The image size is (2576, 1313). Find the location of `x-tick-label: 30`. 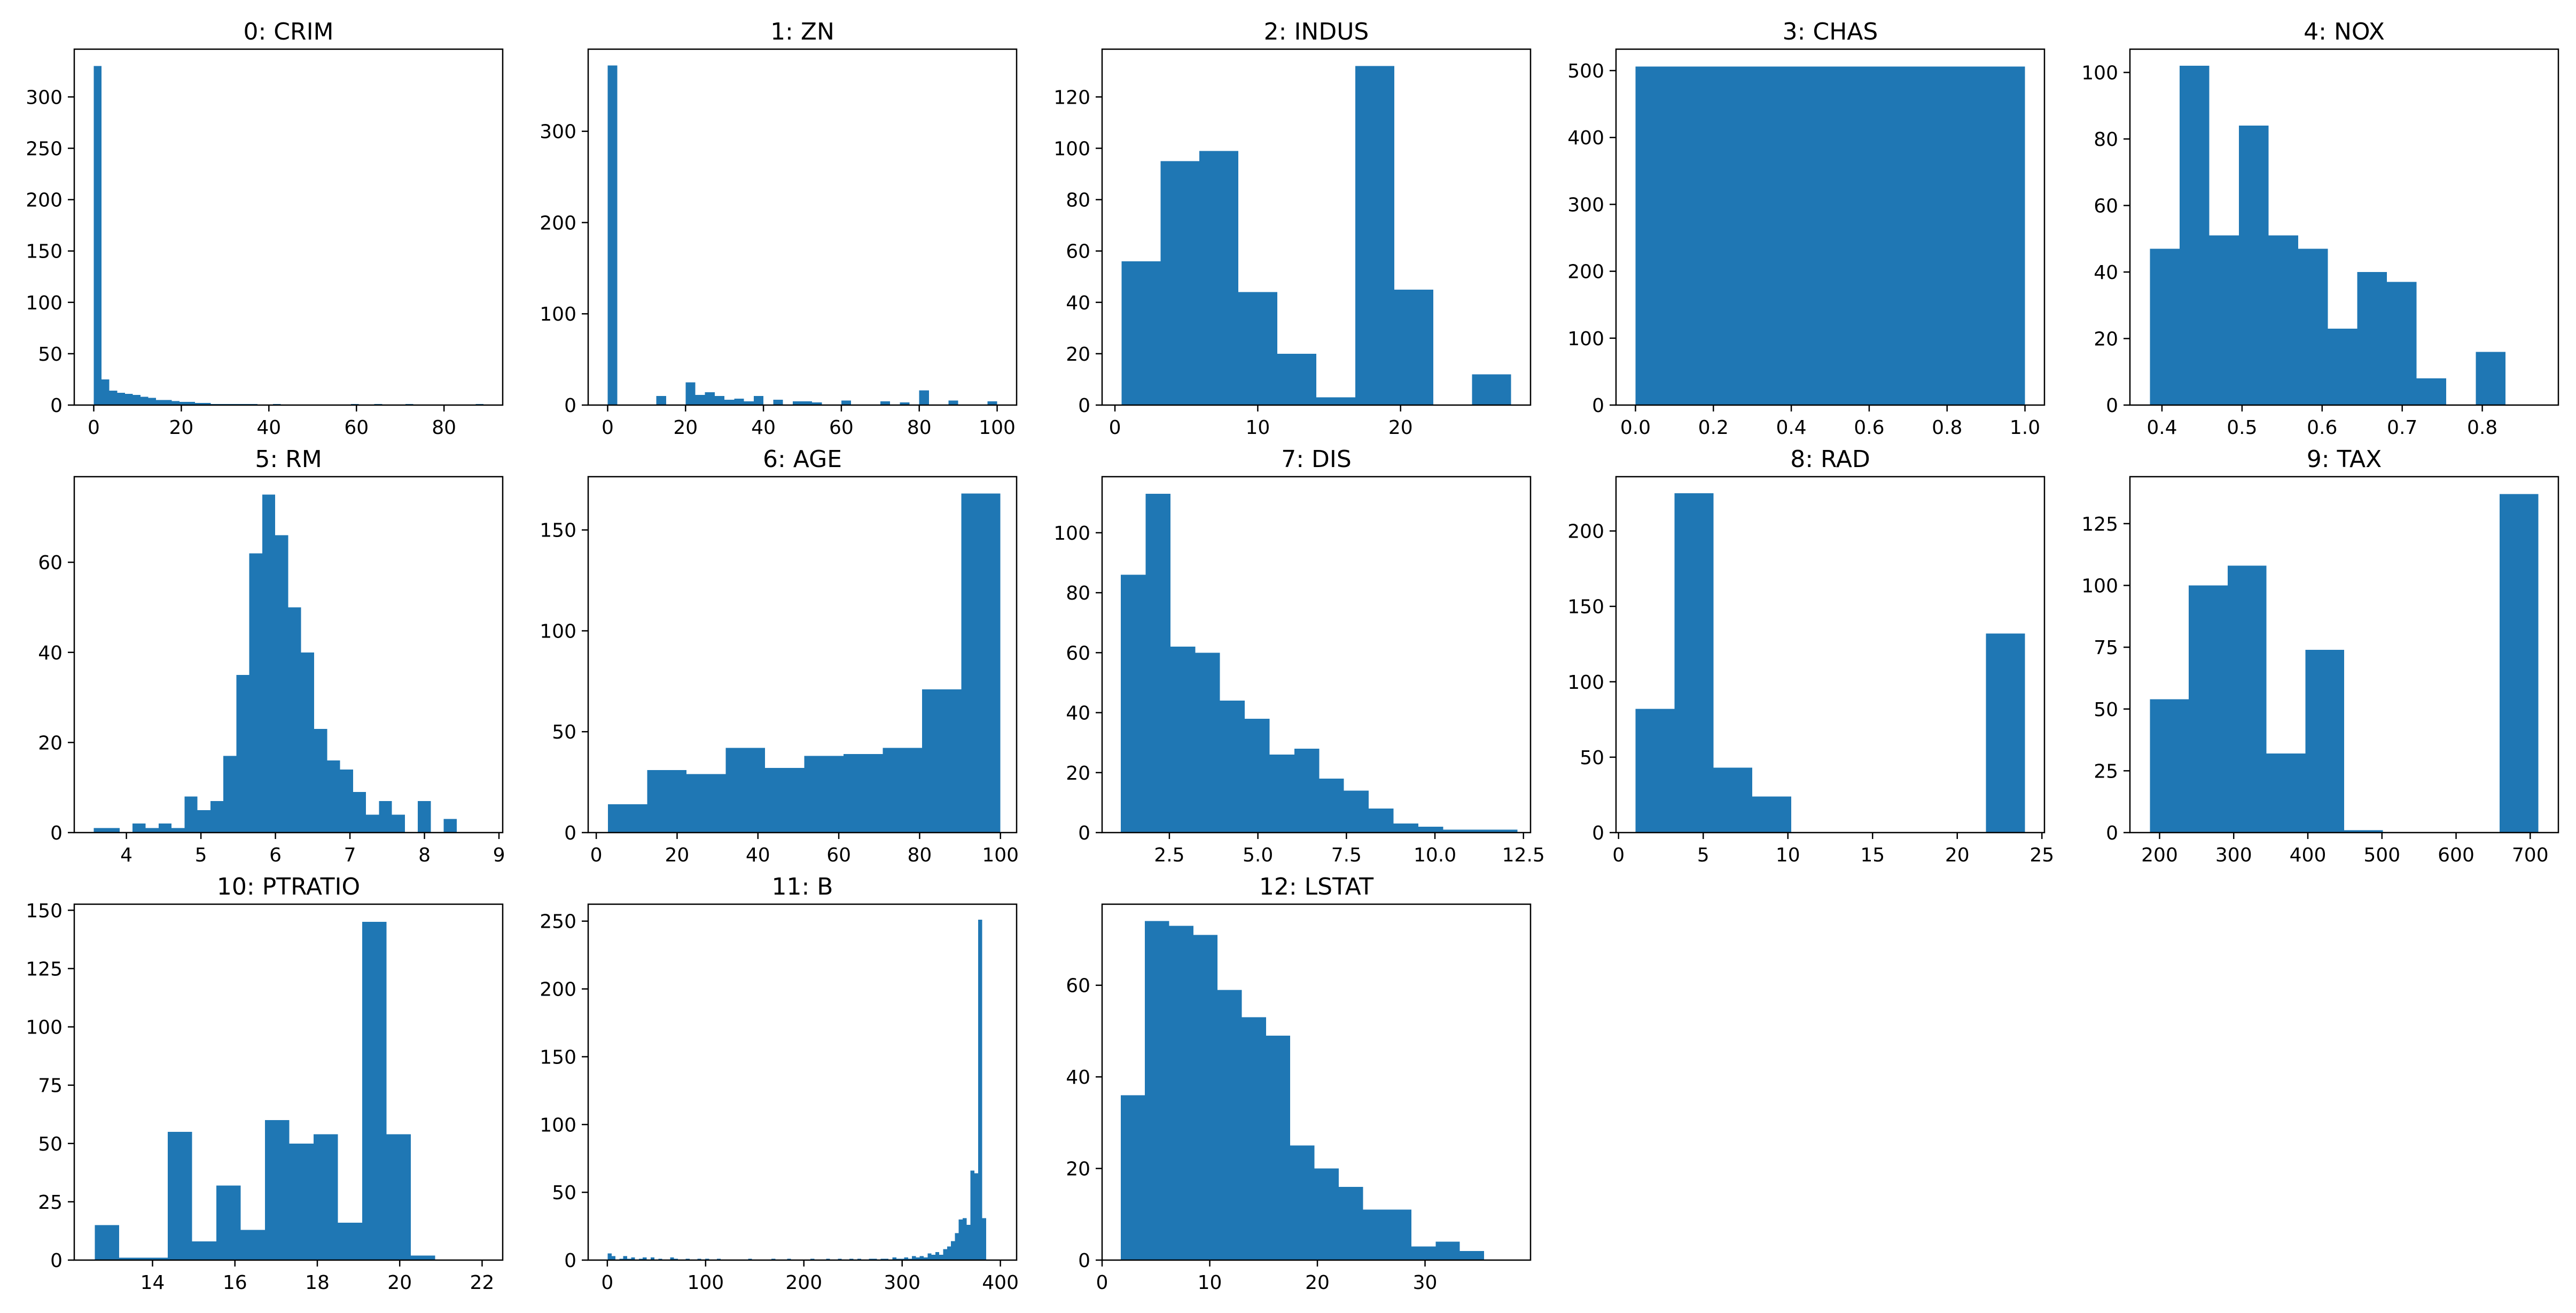

x-tick-label: 30 is located at coordinates (1425, 1283).